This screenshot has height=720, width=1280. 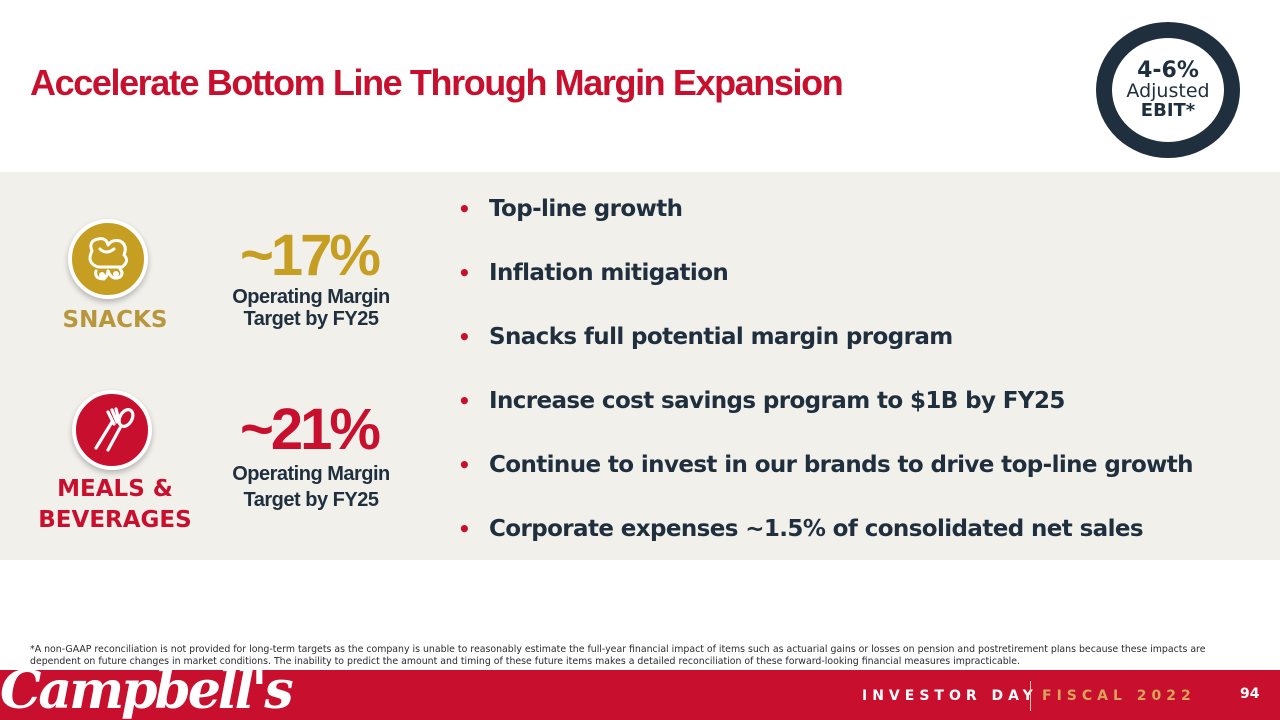 What do you see at coordinates (311, 319) in the screenshot?
I see `snacks-target-line2: Target by FY25` at bounding box center [311, 319].